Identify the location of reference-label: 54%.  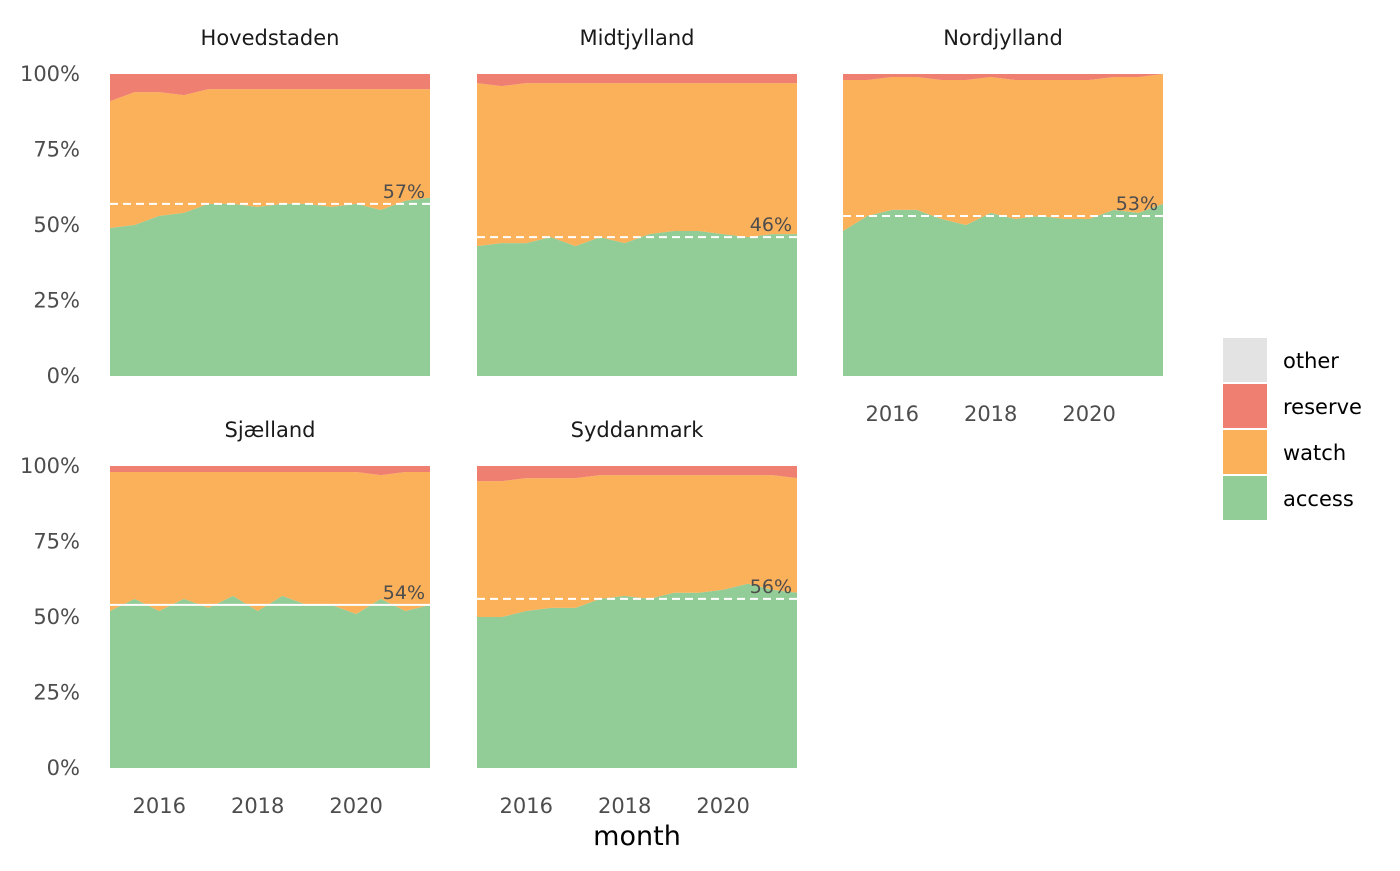
(404, 593).